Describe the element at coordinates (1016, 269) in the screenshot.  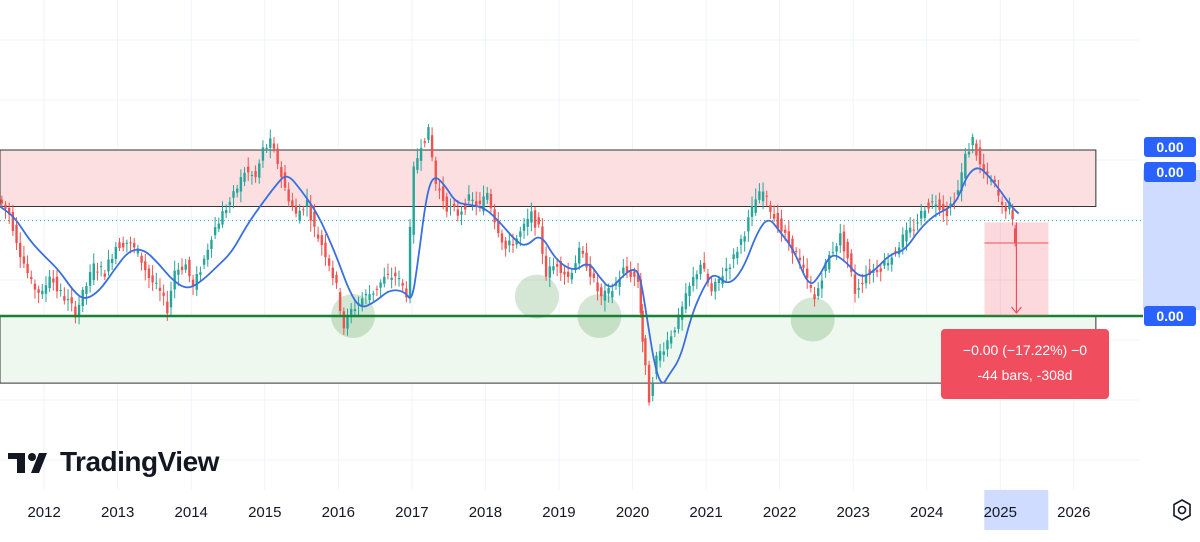
I see `measure-tool` at that location.